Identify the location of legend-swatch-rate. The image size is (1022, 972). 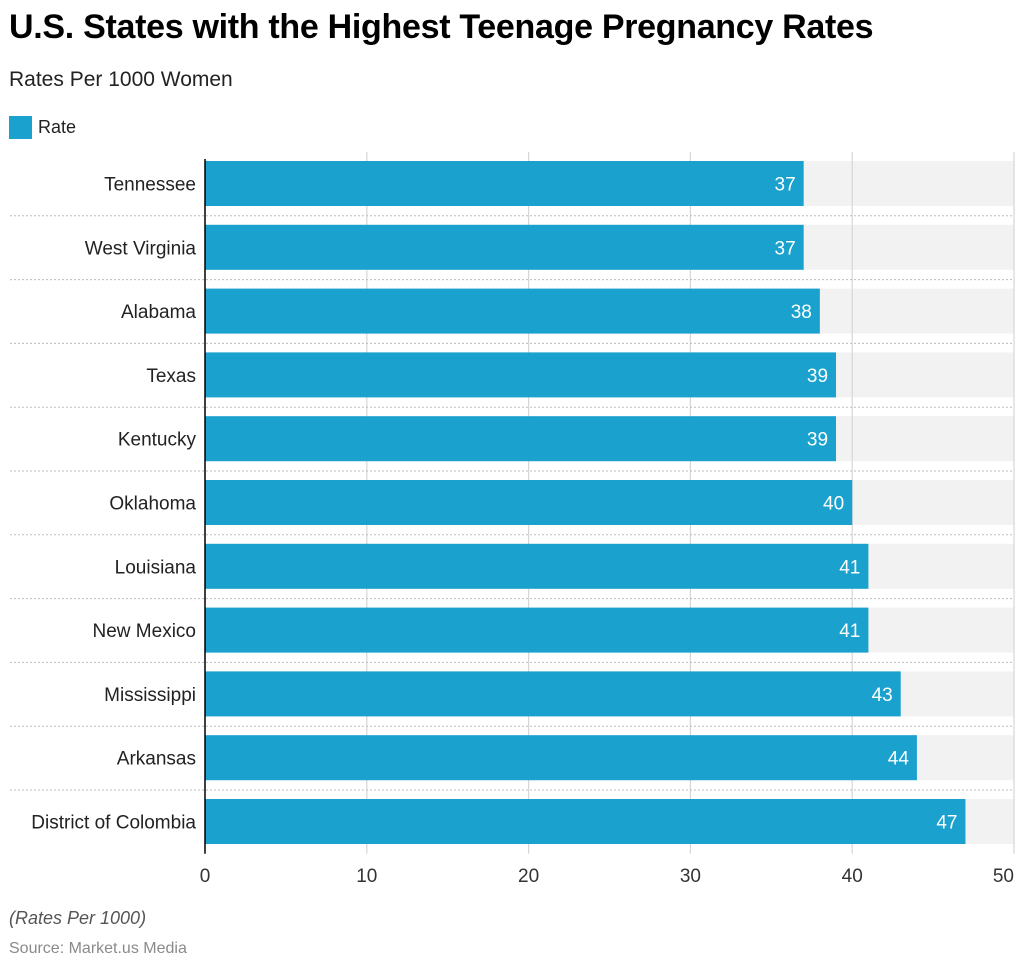
(20, 127).